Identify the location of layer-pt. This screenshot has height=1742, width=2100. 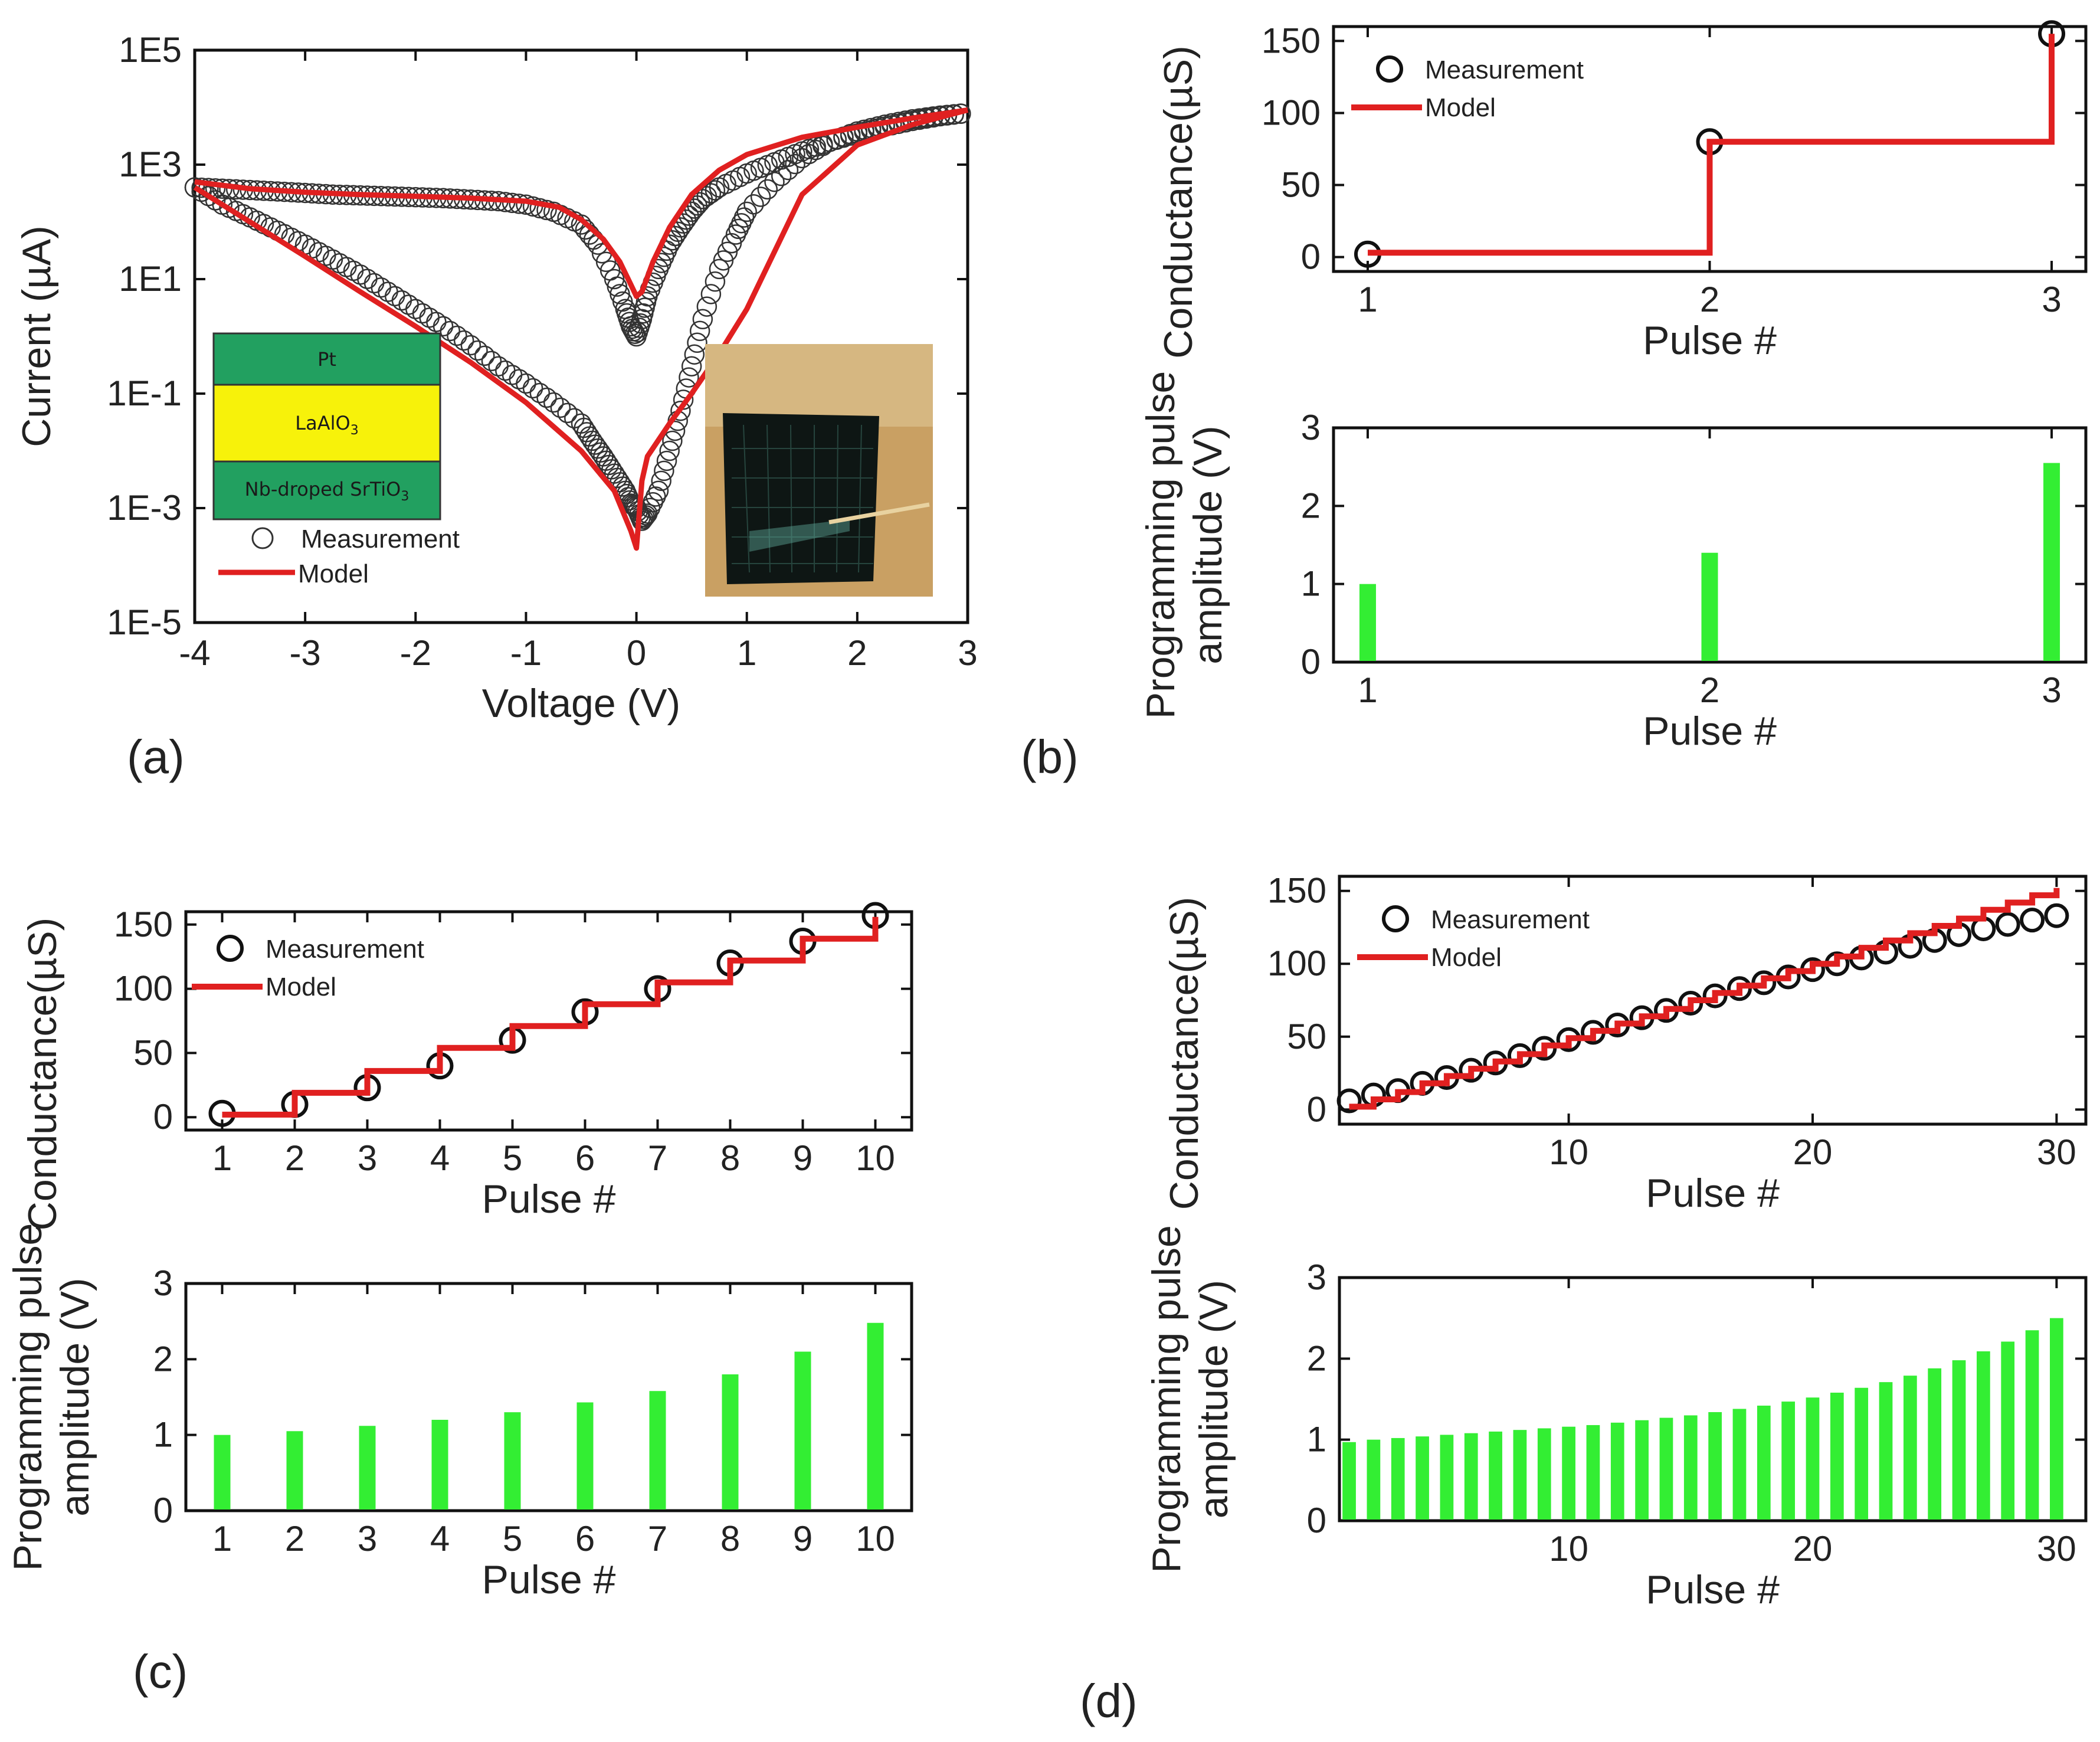
(326, 359).